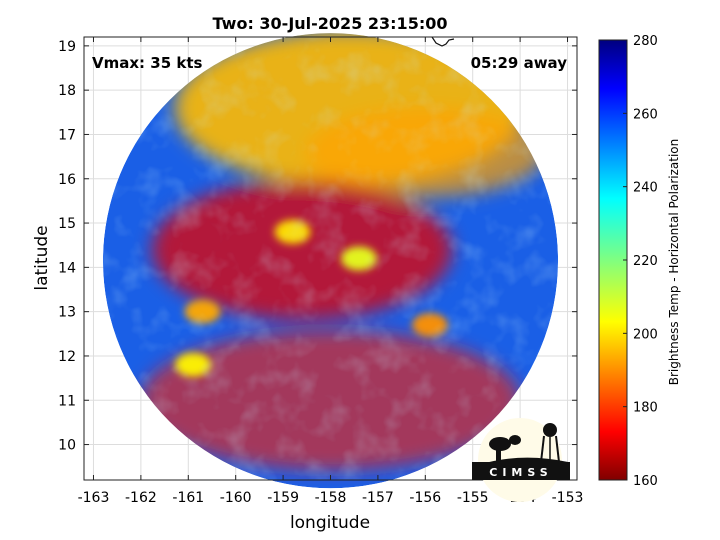 Image resolution: width=720 pixels, height=540 pixels. Describe the element at coordinates (443, 41) in the screenshot. I see `coastline-fragment` at that location.